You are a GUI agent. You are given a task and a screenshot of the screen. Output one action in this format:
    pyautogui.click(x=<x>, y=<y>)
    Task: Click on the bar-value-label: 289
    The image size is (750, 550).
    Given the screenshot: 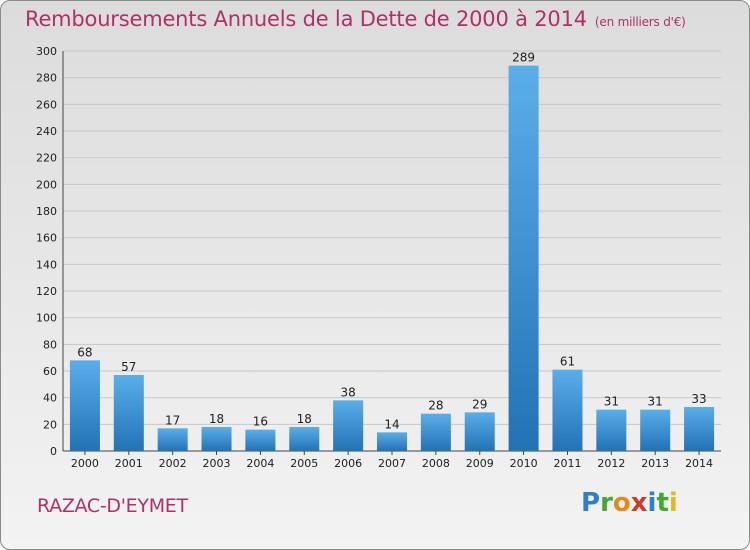 What is the action you would take?
    pyautogui.click(x=523, y=58)
    